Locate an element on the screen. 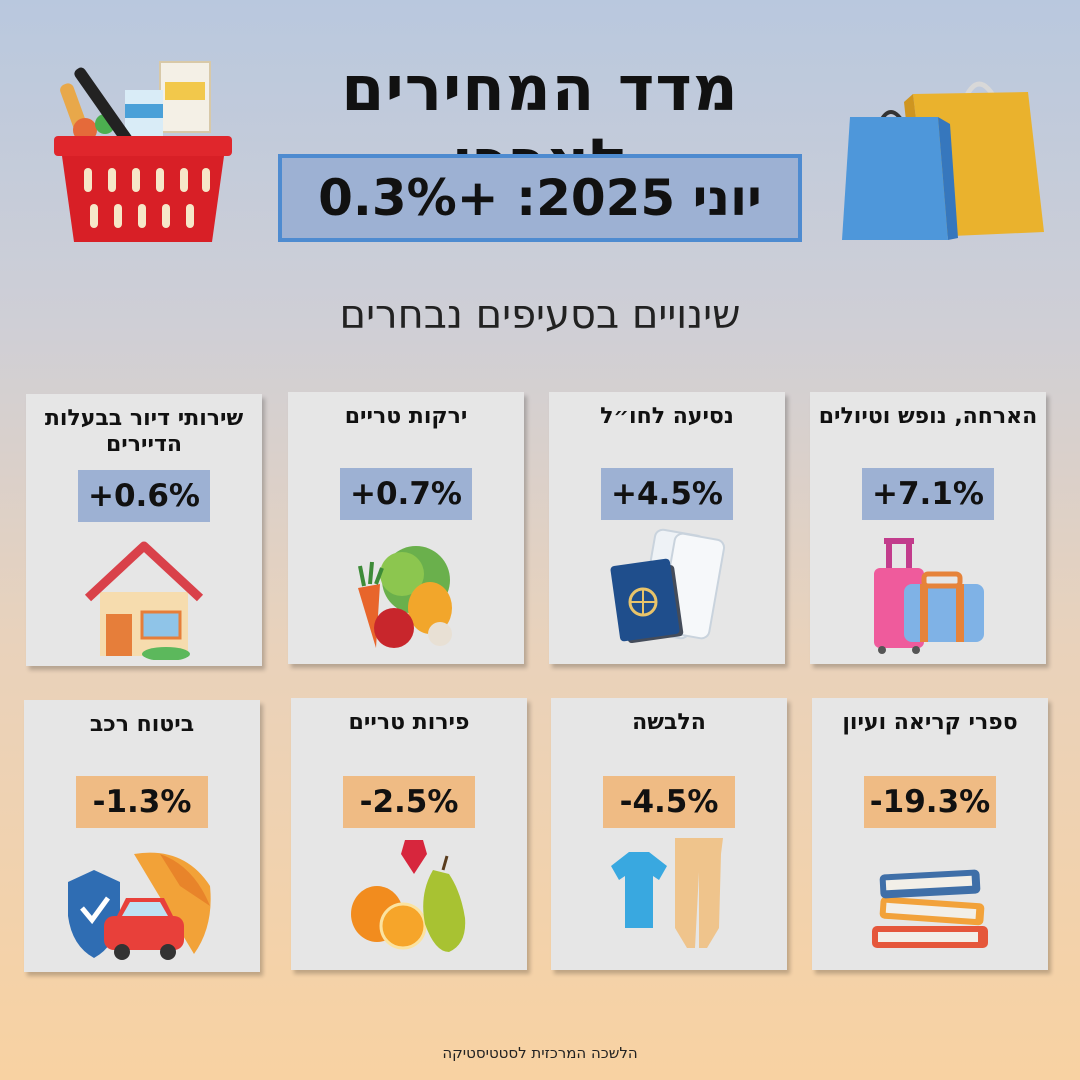  books-icon is located at coordinates (930, 908).